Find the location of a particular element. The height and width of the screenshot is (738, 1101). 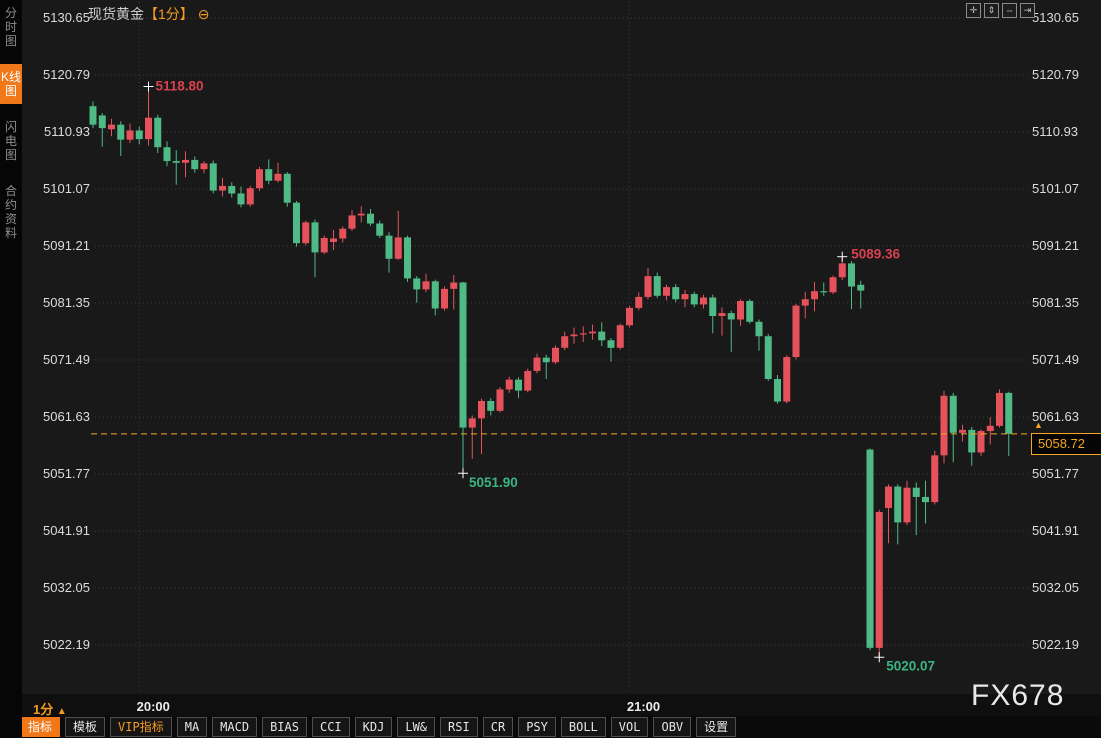

chart-type-sidebar: 分时图 K线图闪电图合约资料 is located at coordinates (11, 369).